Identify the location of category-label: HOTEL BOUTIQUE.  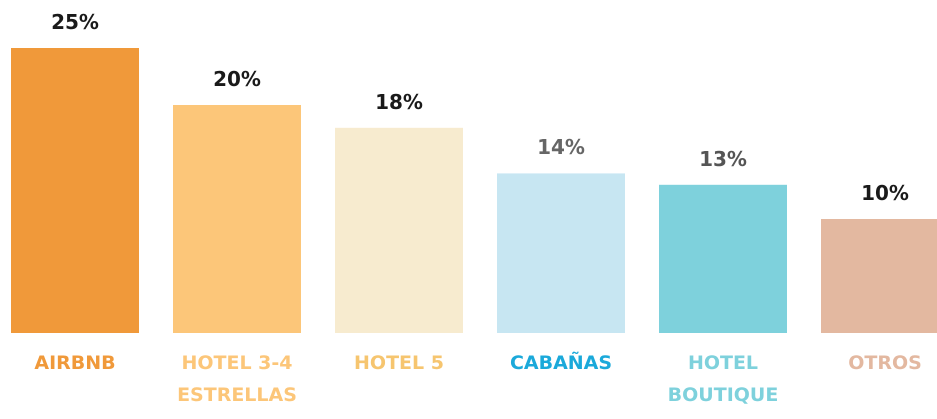
(723, 379).